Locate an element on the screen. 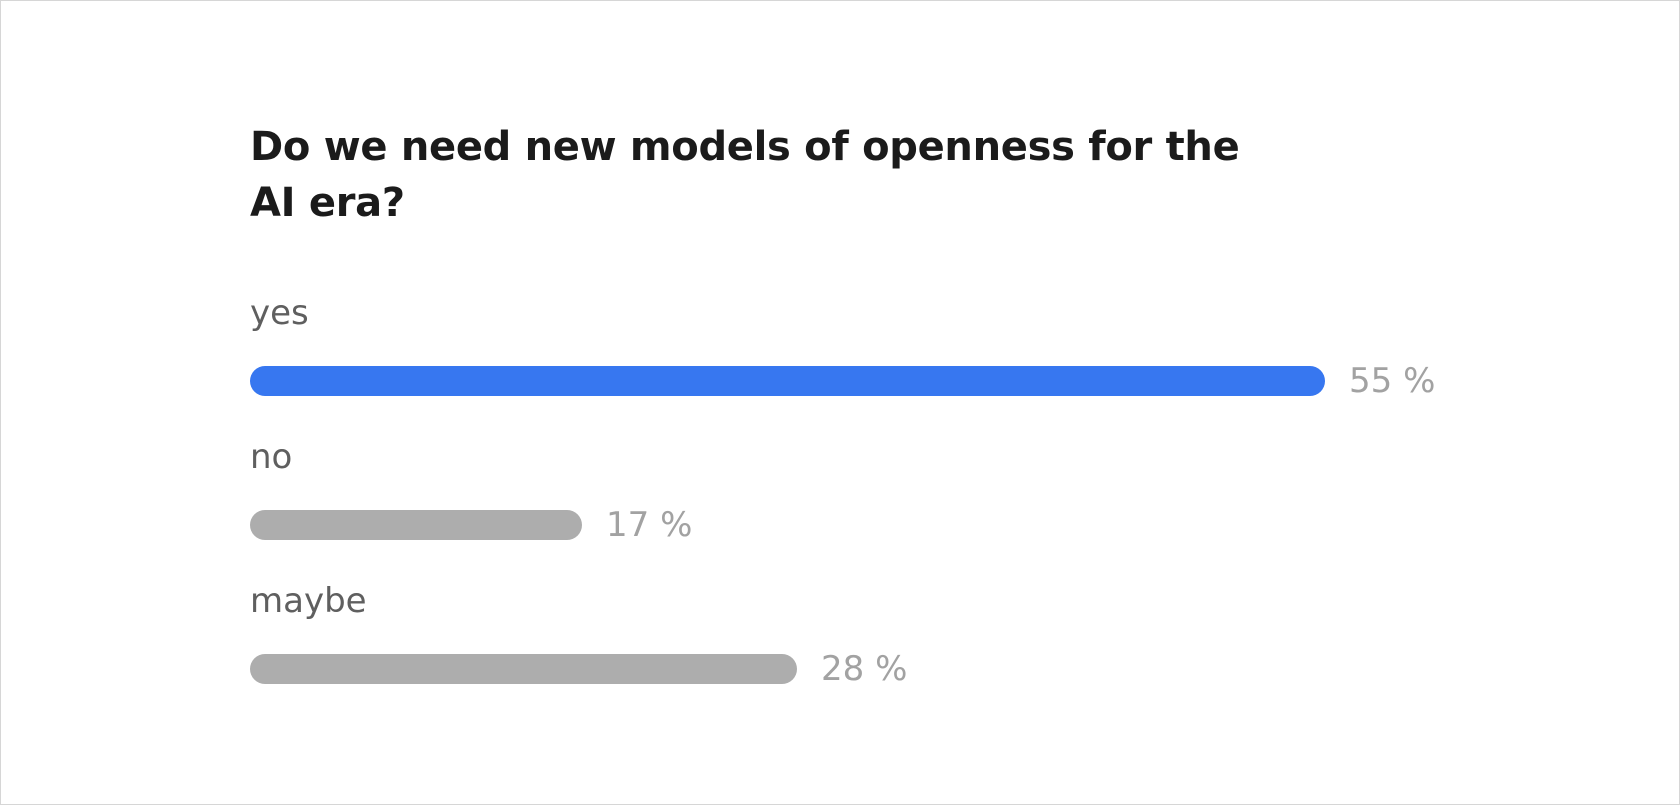  bar-track-yes: 55 % is located at coordinates (880, 381).